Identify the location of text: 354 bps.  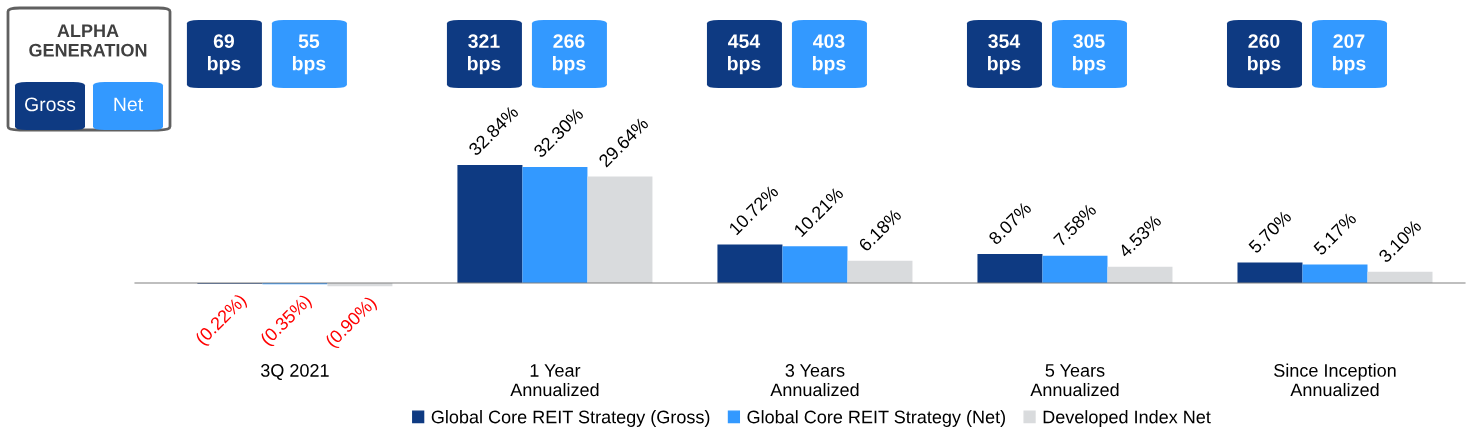
(1004, 54).